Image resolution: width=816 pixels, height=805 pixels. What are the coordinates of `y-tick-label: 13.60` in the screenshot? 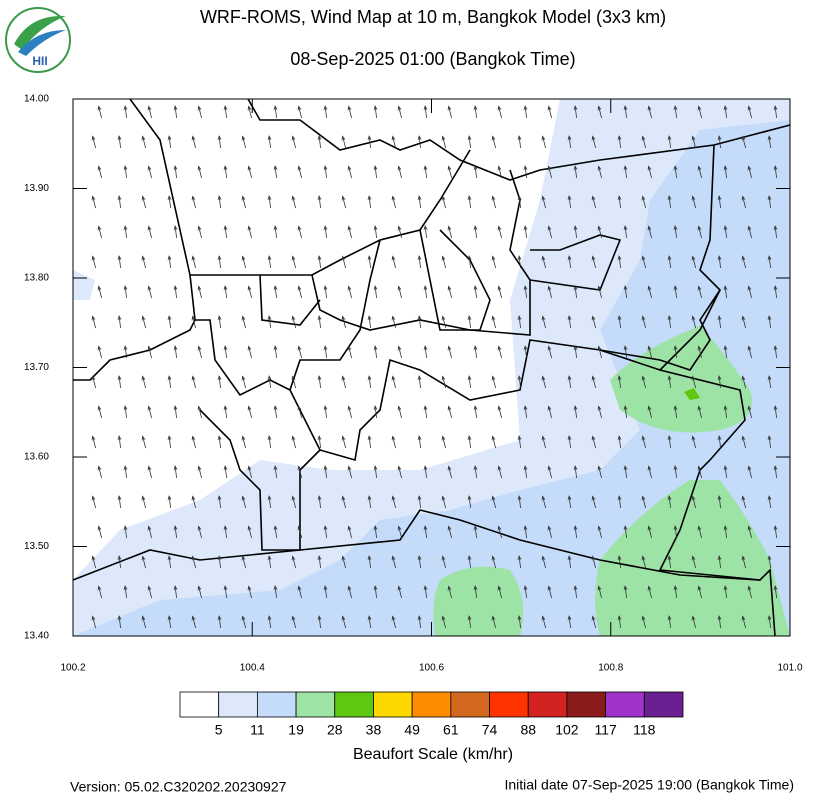 It's located at (36, 457).